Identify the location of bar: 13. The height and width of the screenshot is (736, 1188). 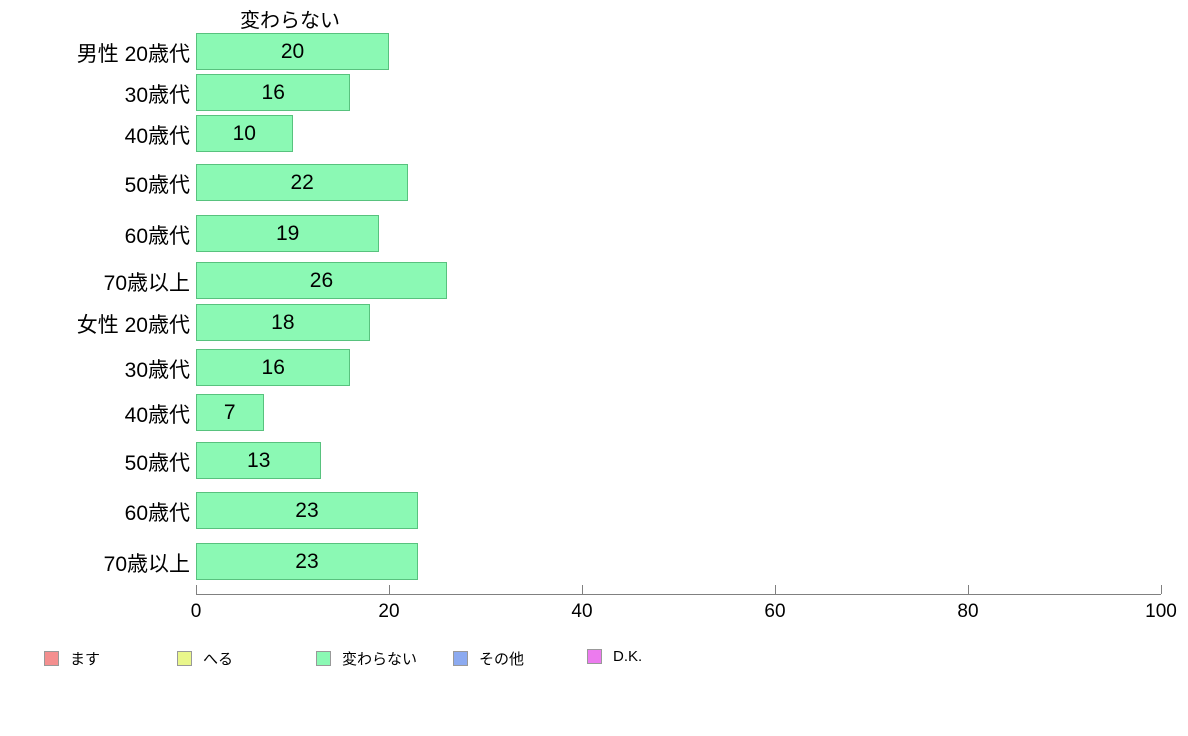
(259, 460).